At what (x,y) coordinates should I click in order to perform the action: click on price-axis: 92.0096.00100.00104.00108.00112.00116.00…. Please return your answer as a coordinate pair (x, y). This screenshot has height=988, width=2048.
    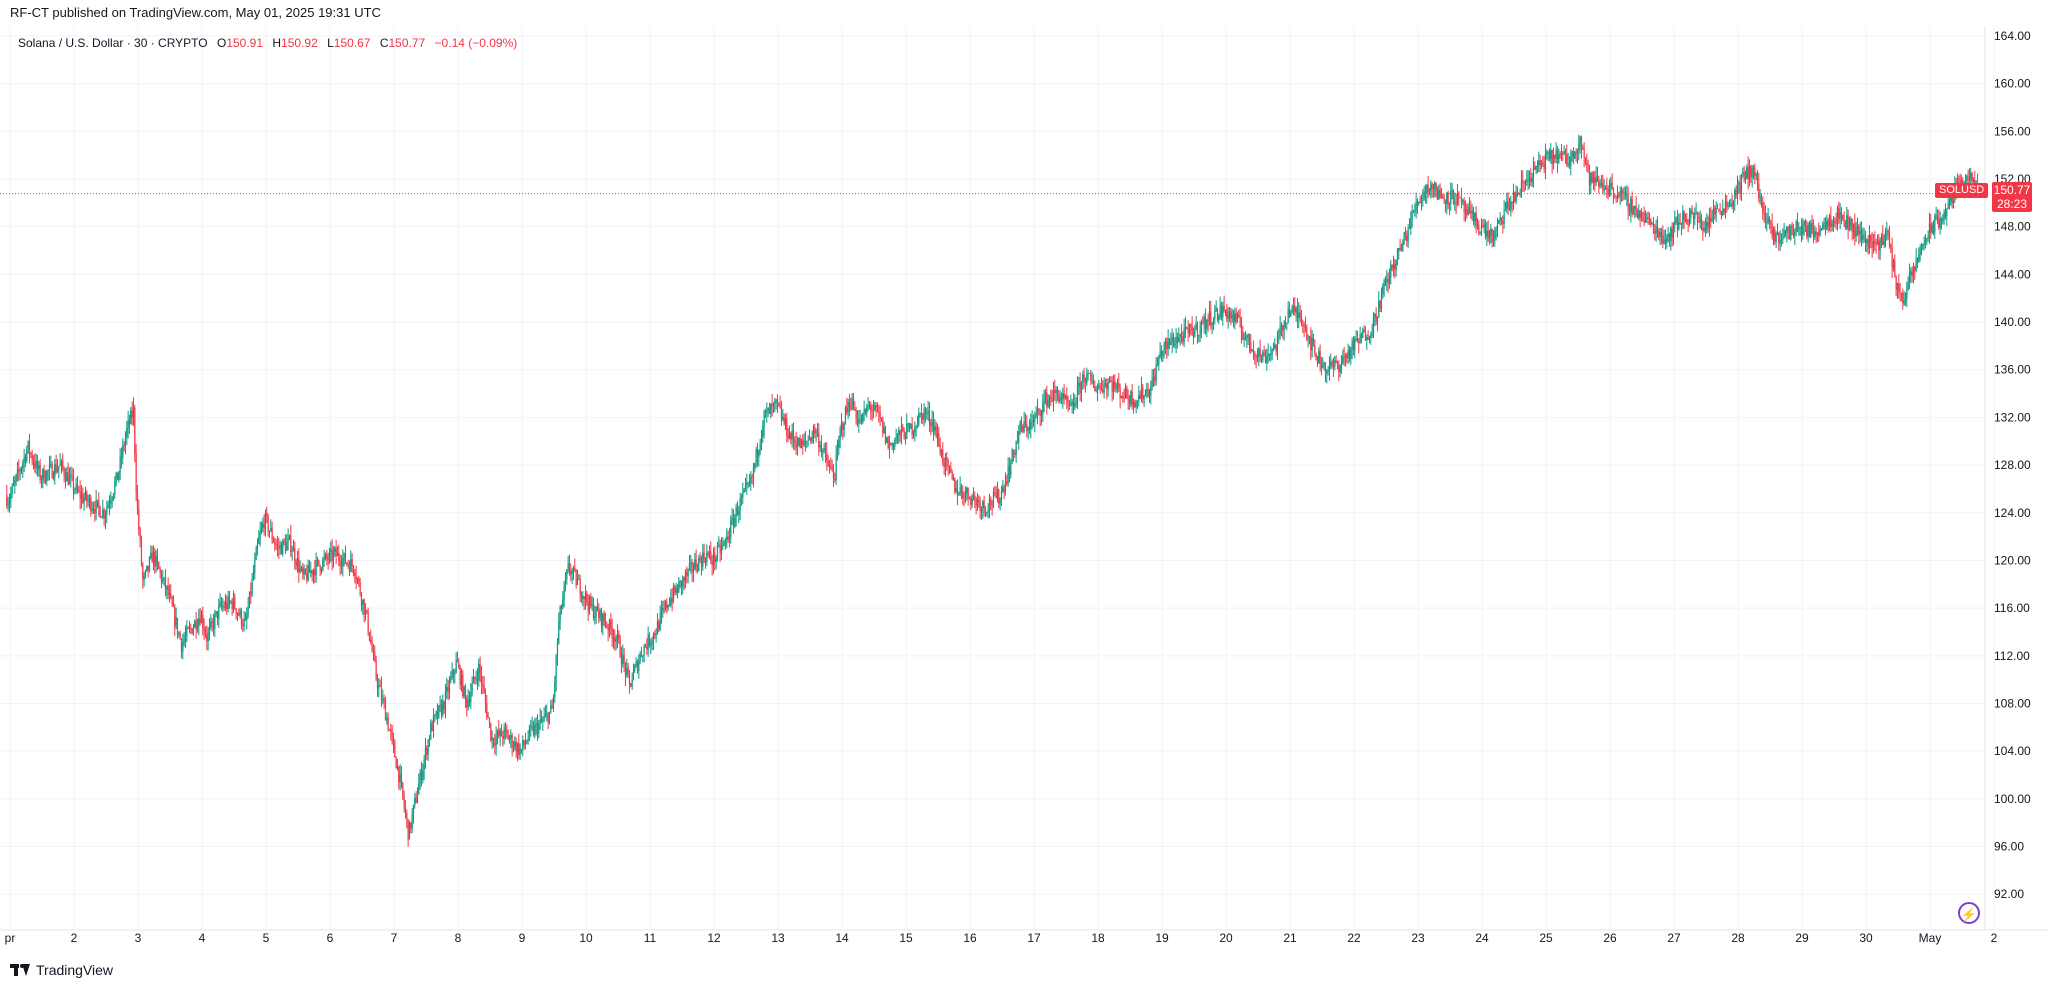
    Looking at the image, I should click on (2012, 465).